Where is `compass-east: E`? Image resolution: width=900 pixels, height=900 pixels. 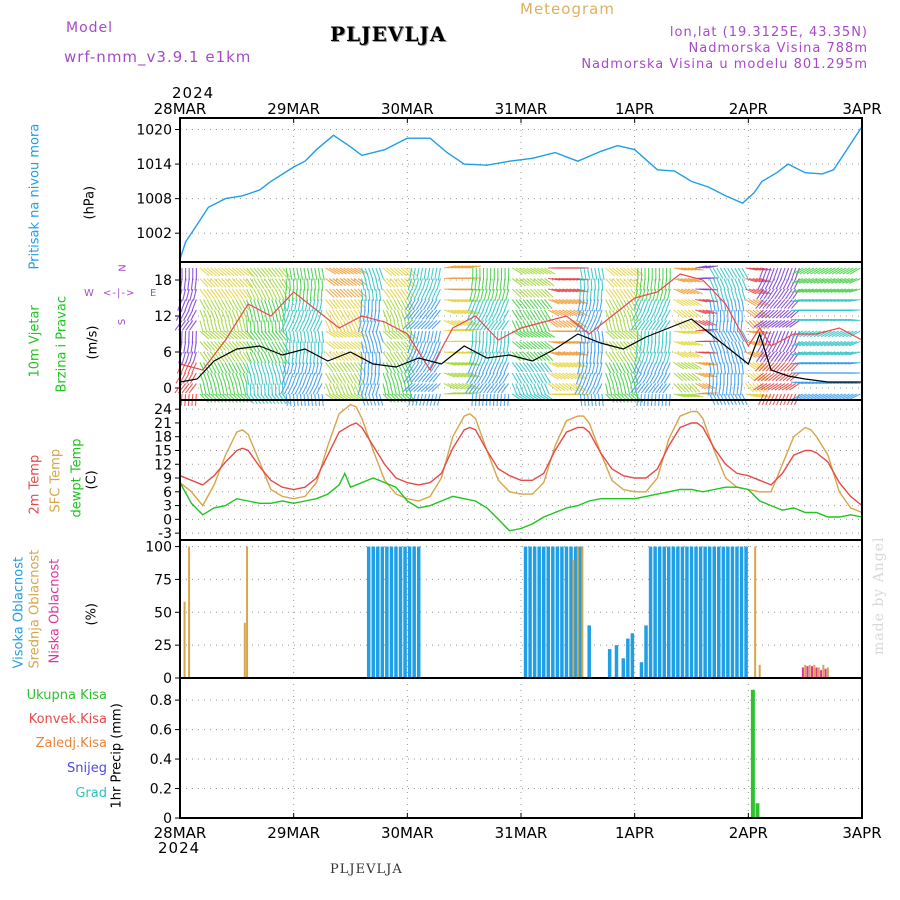
compass-east: E is located at coordinates (154, 293).